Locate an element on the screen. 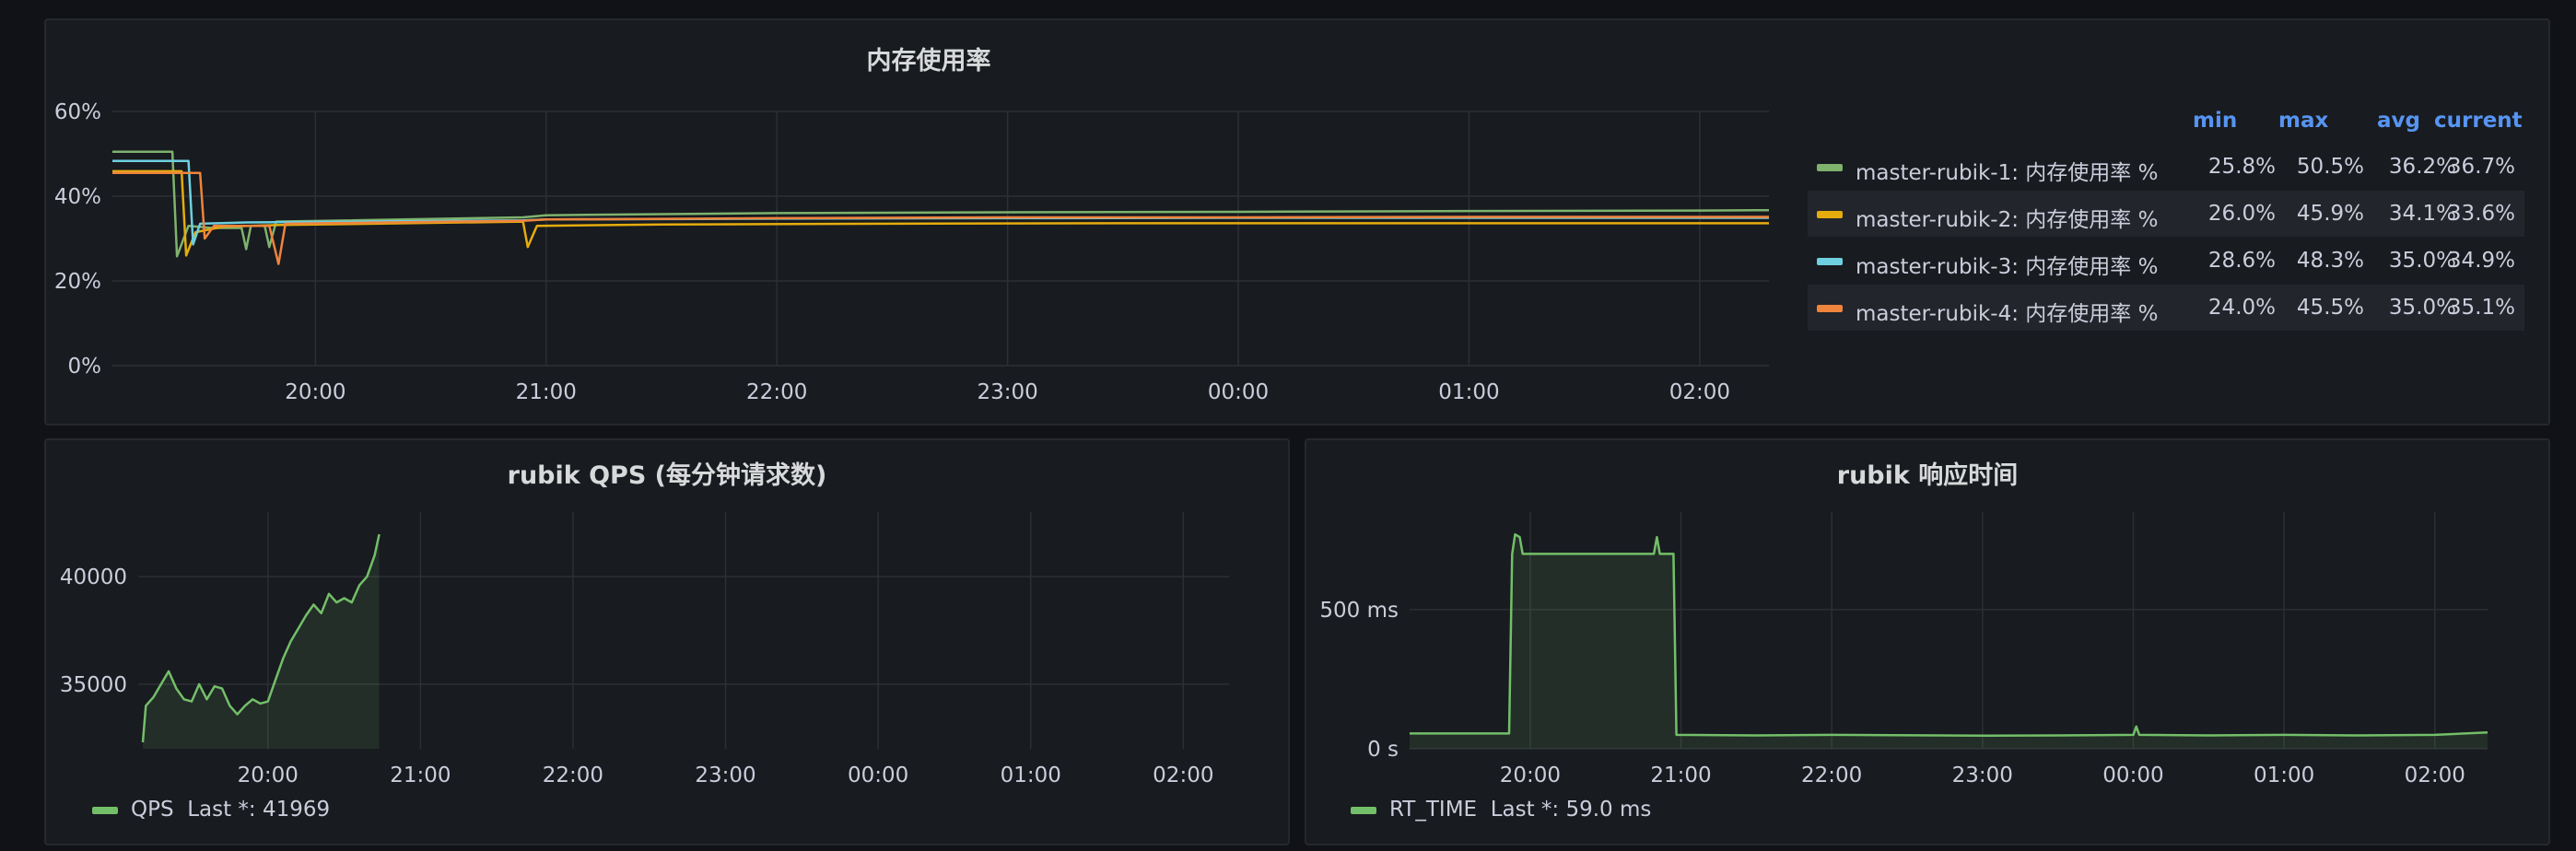 The image size is (2576, 851). qps-legend-stat: Last *: 41969 is located at coordinates (259, 810).